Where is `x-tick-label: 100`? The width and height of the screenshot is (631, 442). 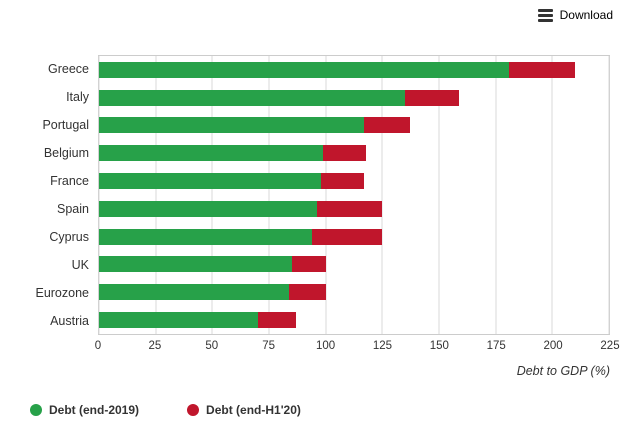
x-tick-label: 100 is located at coordinates (325, 346).